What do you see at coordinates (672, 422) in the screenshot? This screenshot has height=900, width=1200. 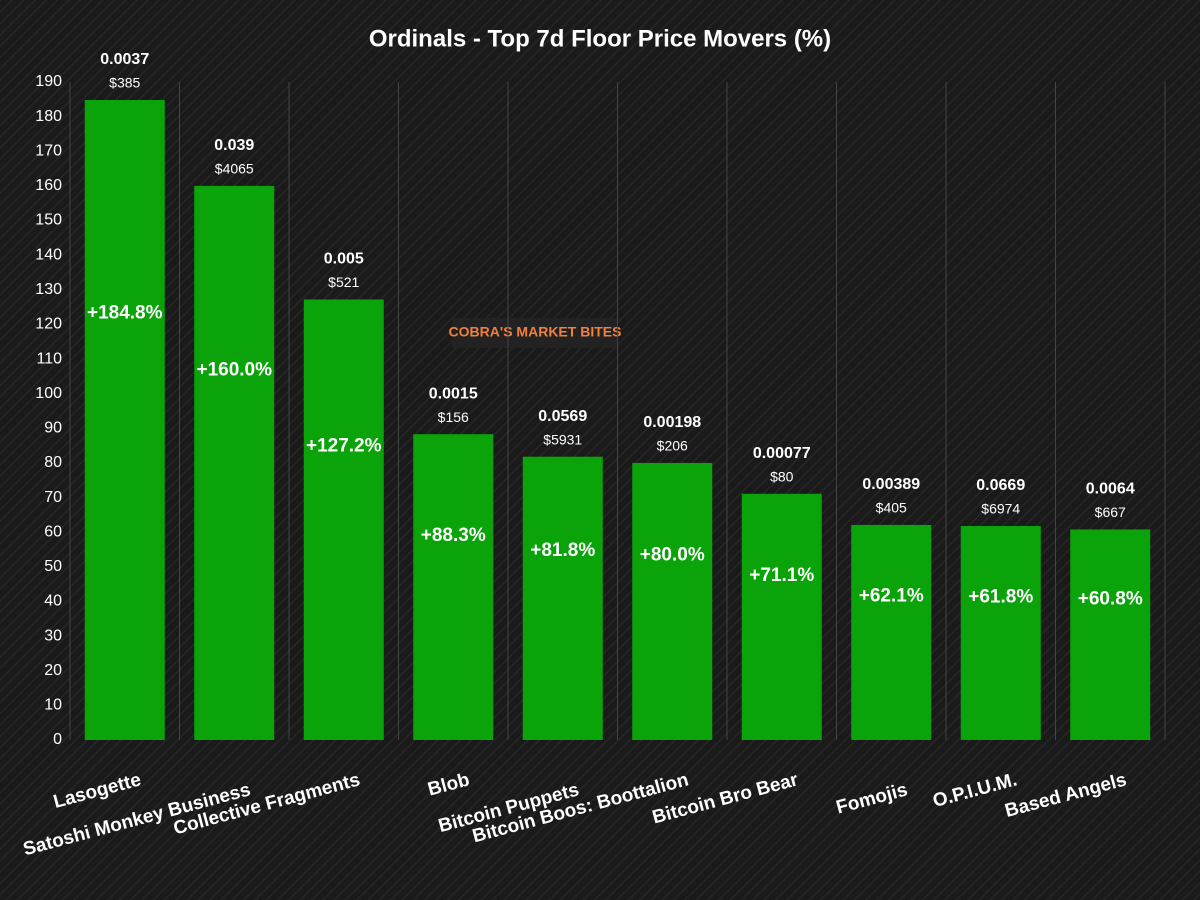 I see `btc-floor-label: 0.00198` at bounding box center [672, 422].